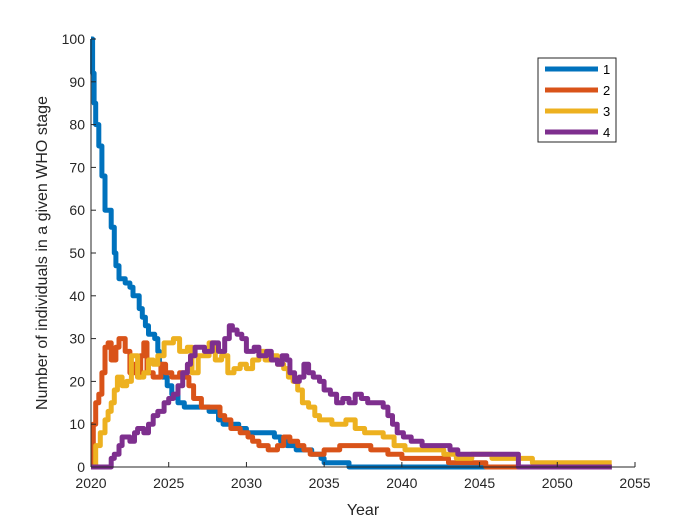  Describe the element at coordinates (363, 510) in the screenshot. I see `x-axis-label: Year` at that location.